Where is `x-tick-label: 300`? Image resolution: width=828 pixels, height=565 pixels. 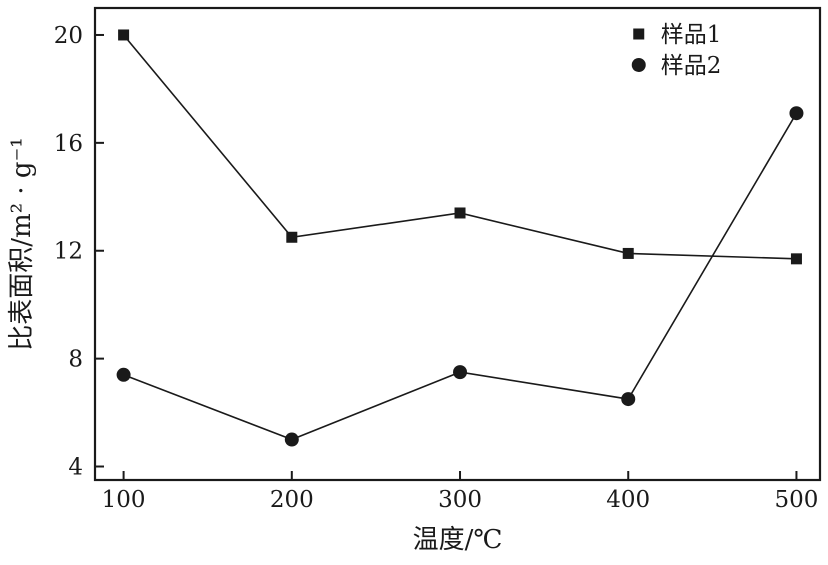 x-tick-label: 300 is located at coordinates (460, 500).